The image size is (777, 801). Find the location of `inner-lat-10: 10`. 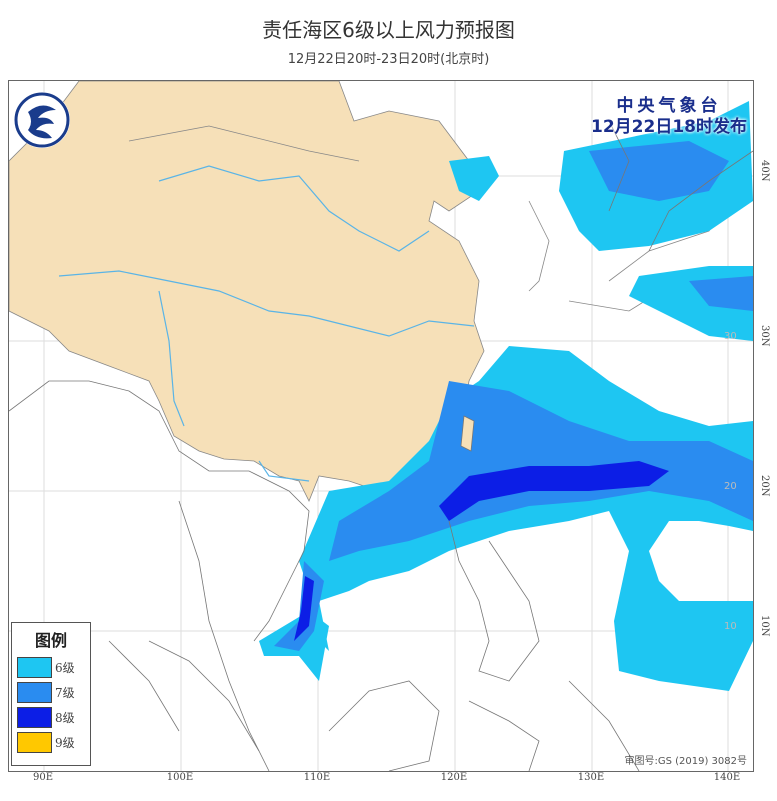

inner-lat-10: 10 is located at coordinates (730, 626).